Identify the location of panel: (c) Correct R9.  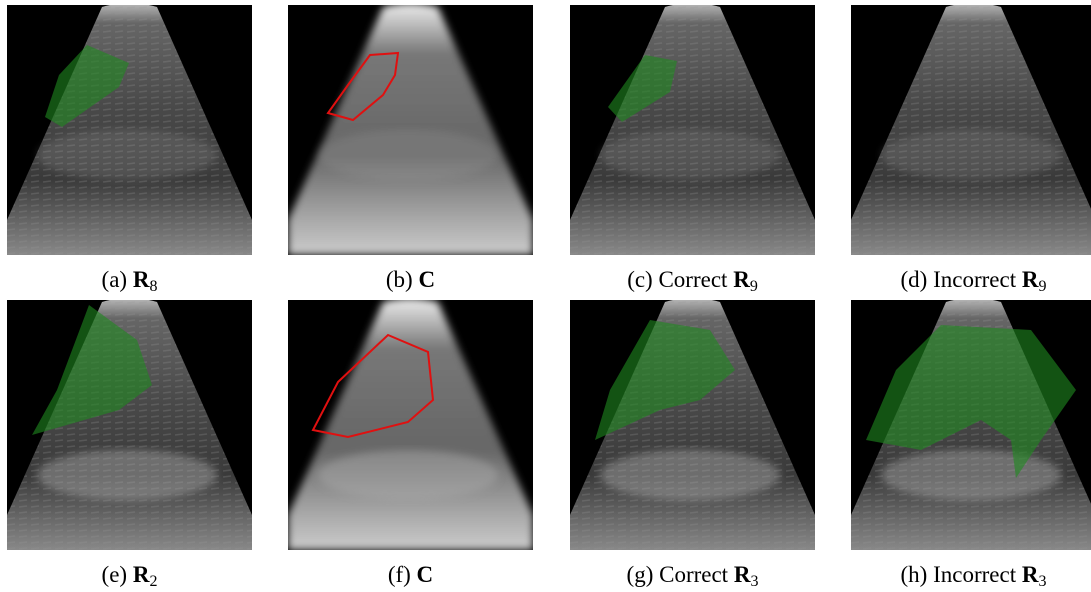
(692, 150).